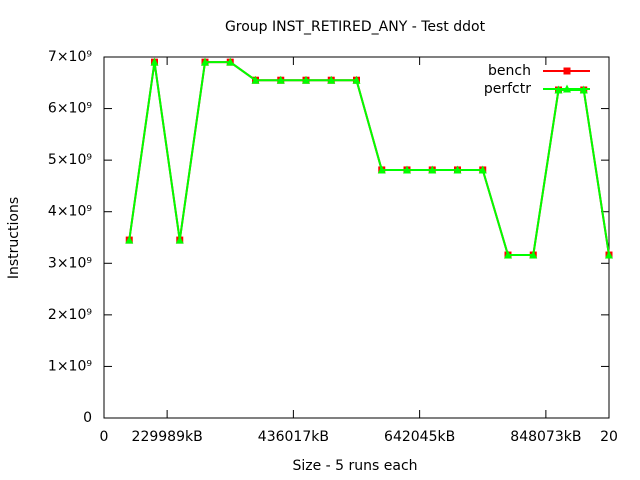  I want to click on y-axis-label: Instructions, so click(14, 238).